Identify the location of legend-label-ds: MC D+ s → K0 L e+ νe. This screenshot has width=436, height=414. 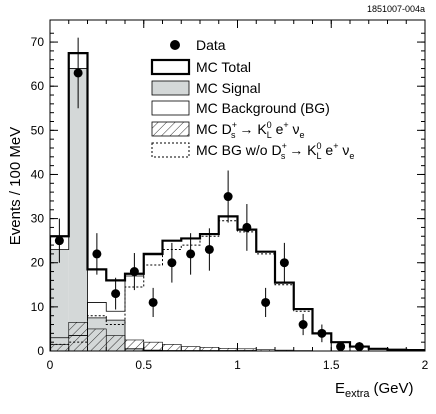
(250, 130).